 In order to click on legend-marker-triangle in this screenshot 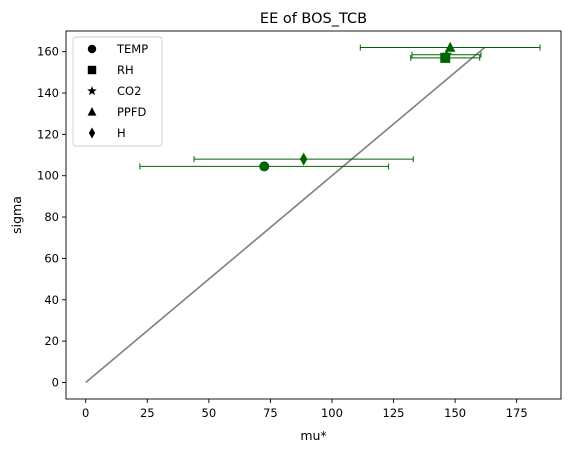, I will do `click(92, 111)`.